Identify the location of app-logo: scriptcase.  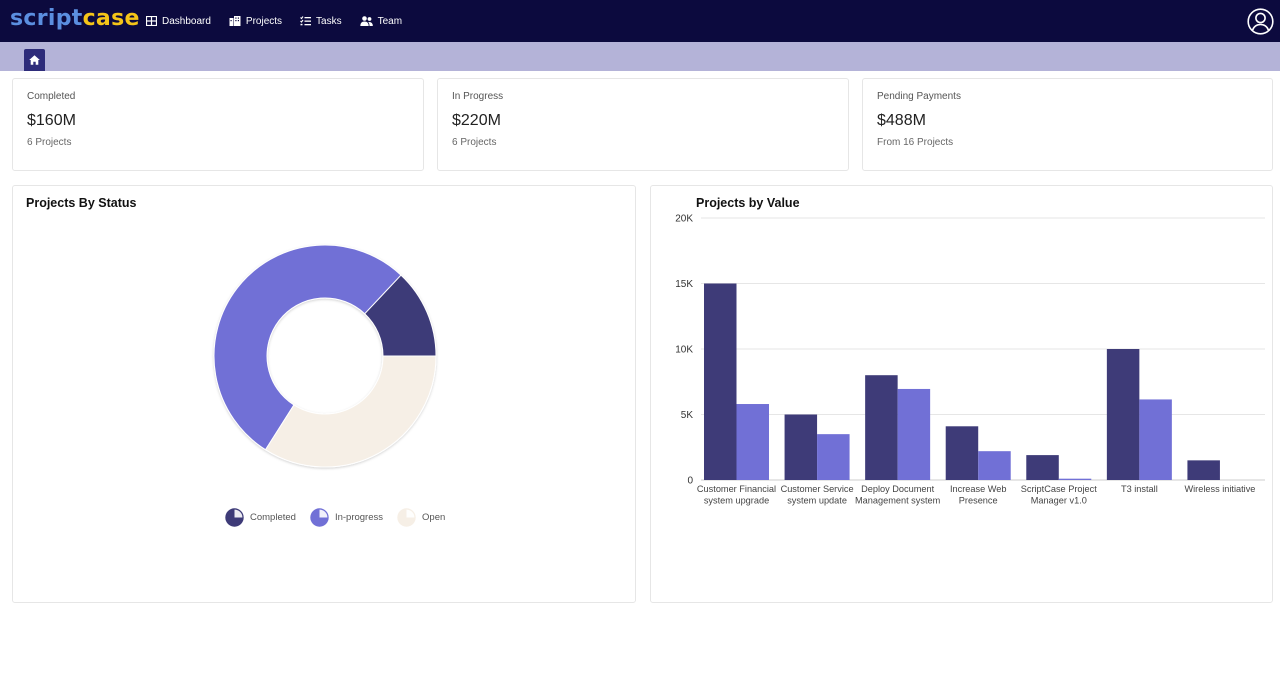
(75, 18).